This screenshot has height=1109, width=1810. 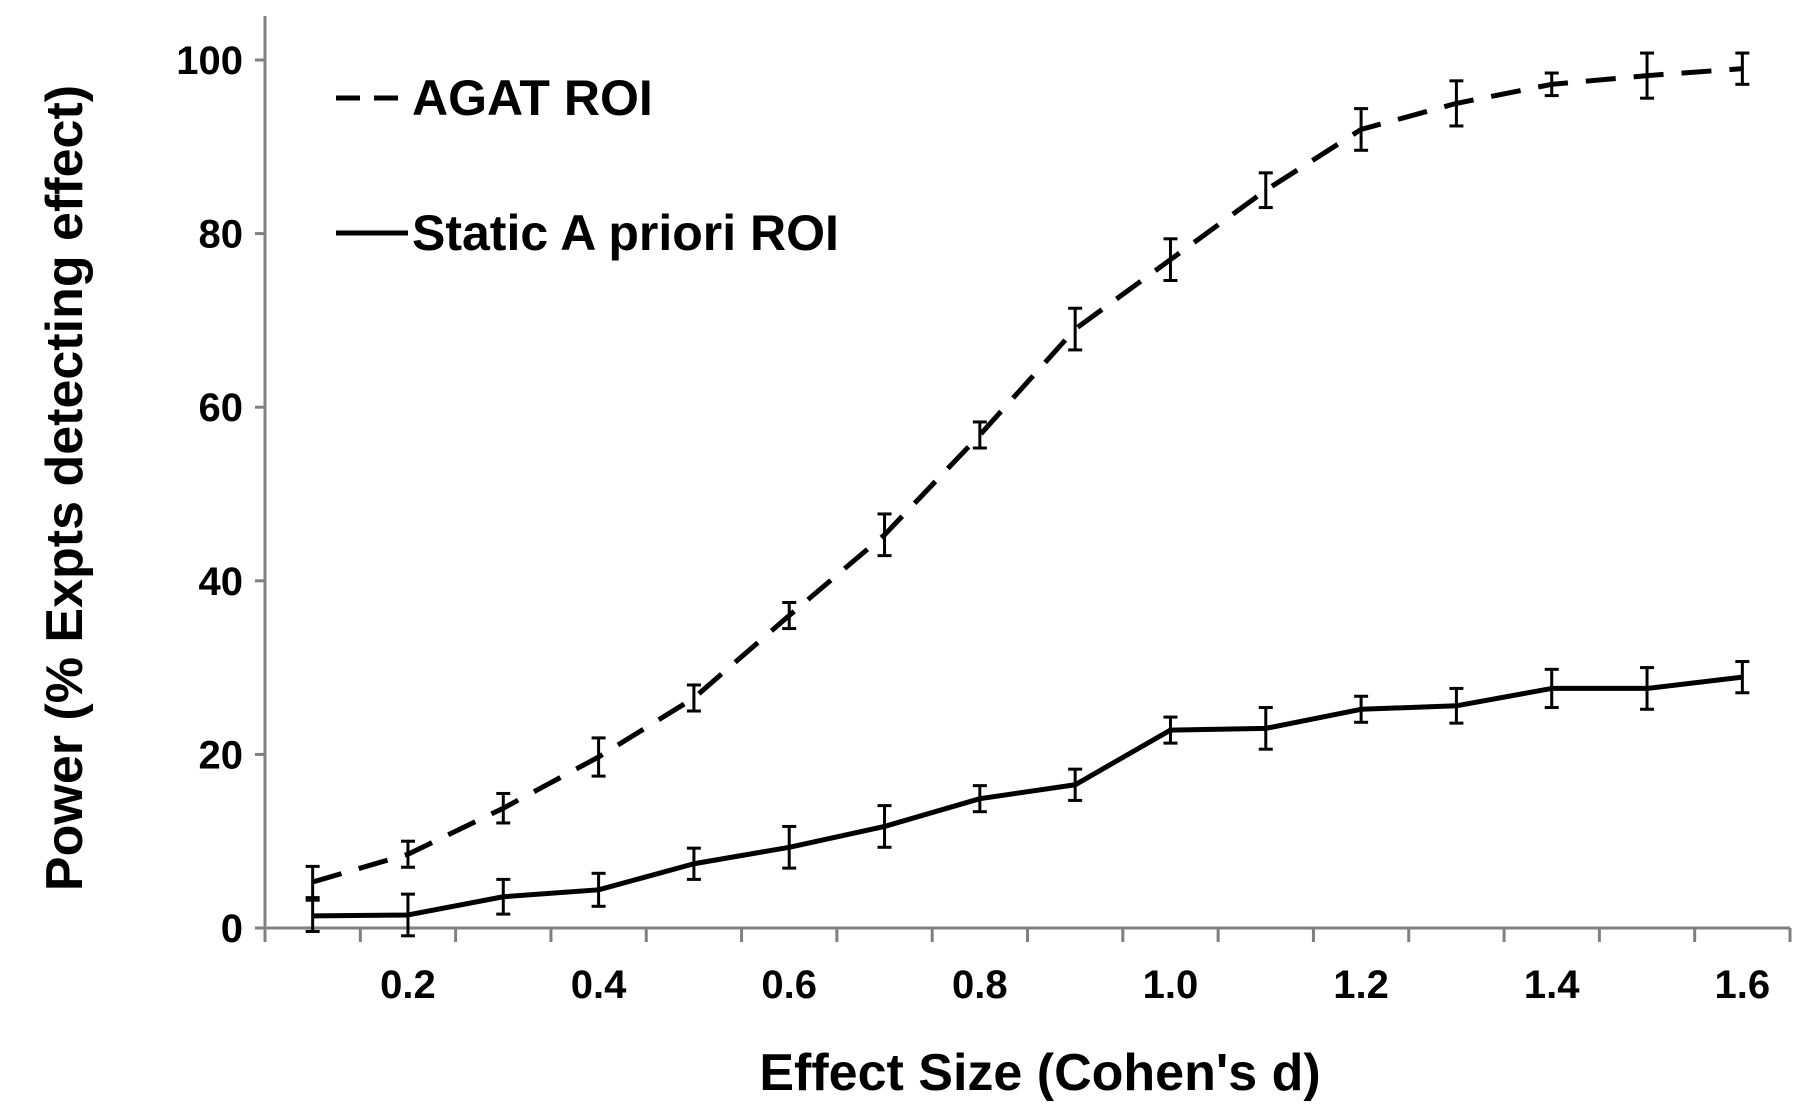 What do you see at coordinates (232, 929) in the screenshot?
I see `y-tick-label: 0` at bounding box center [232, 929].